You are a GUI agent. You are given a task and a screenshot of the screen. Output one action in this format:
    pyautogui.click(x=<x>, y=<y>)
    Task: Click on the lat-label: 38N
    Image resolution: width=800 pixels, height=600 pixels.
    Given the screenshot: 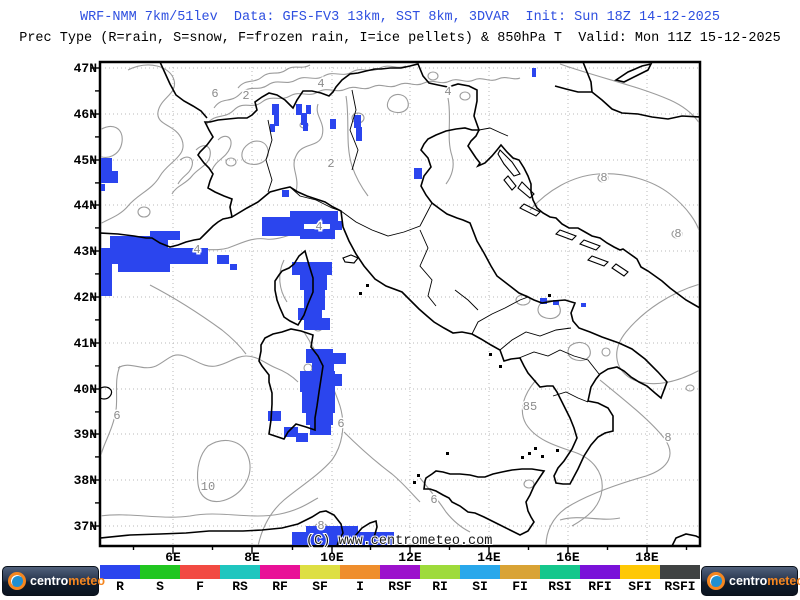 What is the action you would take?
    pyautogui.click(x=85, y=480)
    